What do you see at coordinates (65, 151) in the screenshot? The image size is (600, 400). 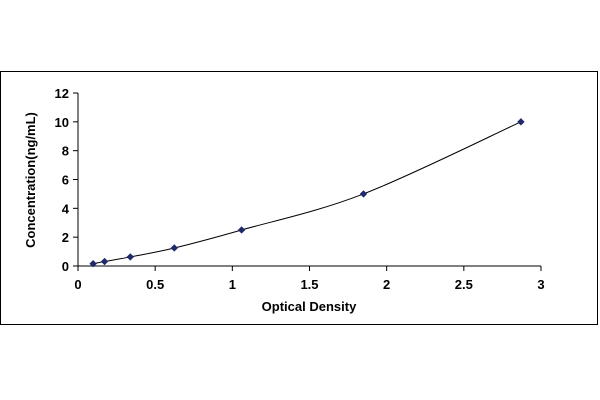 I see `y-tick-label: 8` at bounding box center [65, 151].